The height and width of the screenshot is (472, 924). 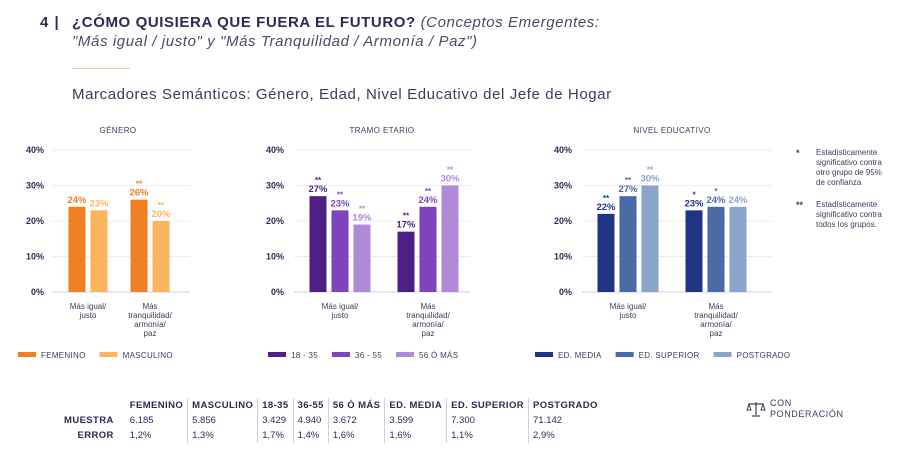 What do you see at coordinates (580, 355) in the screenshot?
I see `legend-label: ED. MEDIA` at bounding box center [580, 355].